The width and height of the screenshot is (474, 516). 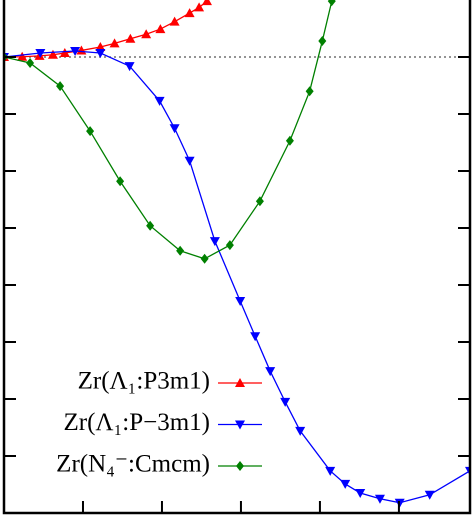 I want to click on legend: Zr(Λ₁:P3m1) Zr(Λ₁:P−3m1) Zr(N₄⁻:Cmcm), so click(x=159, y=423).